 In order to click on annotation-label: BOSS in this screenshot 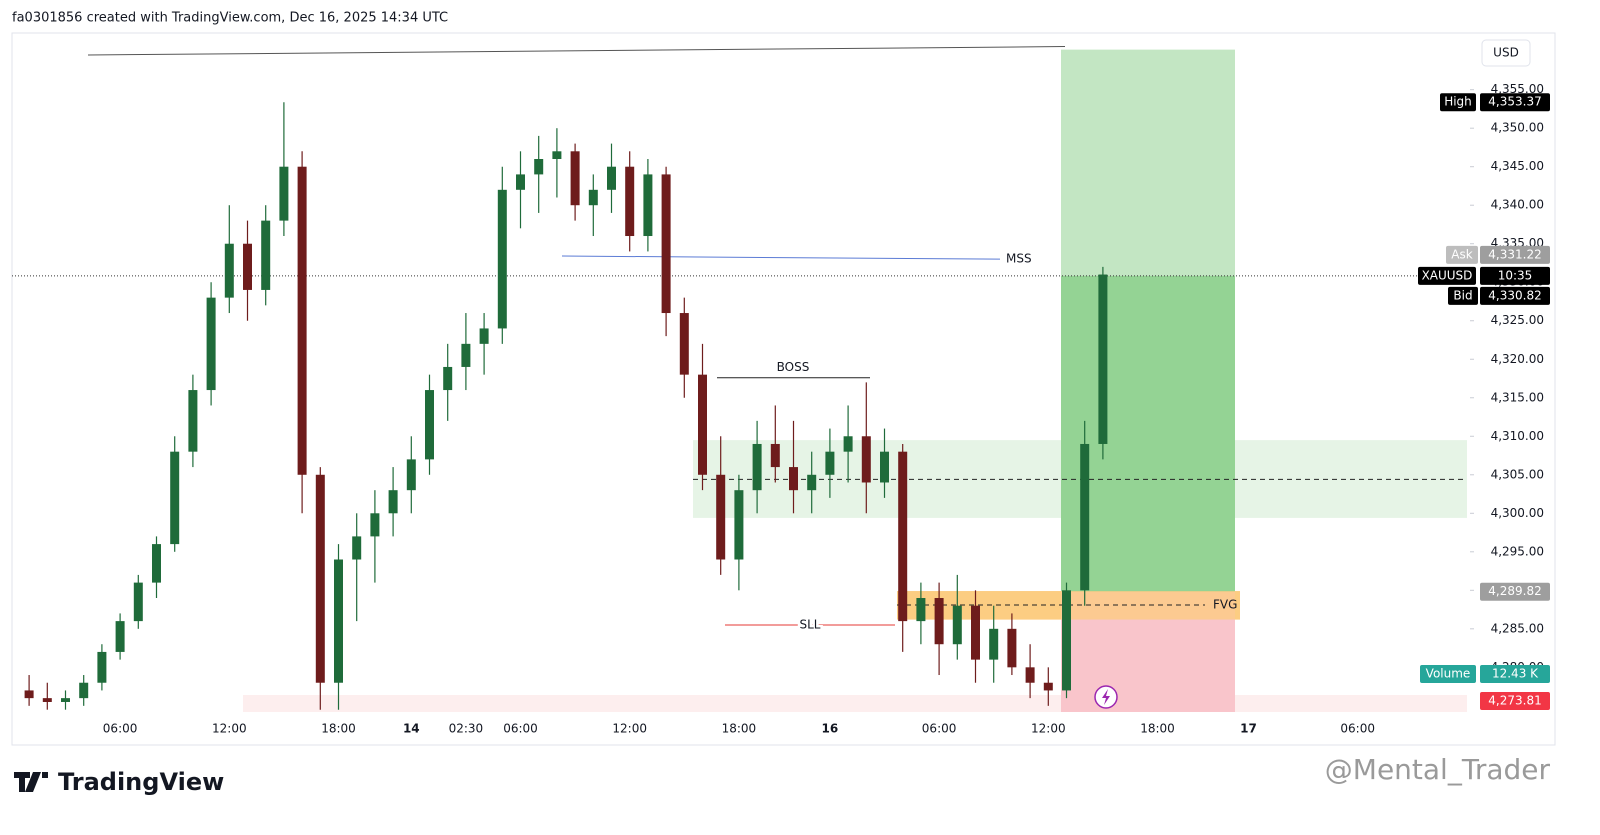, I will do `click(793, 367)`.